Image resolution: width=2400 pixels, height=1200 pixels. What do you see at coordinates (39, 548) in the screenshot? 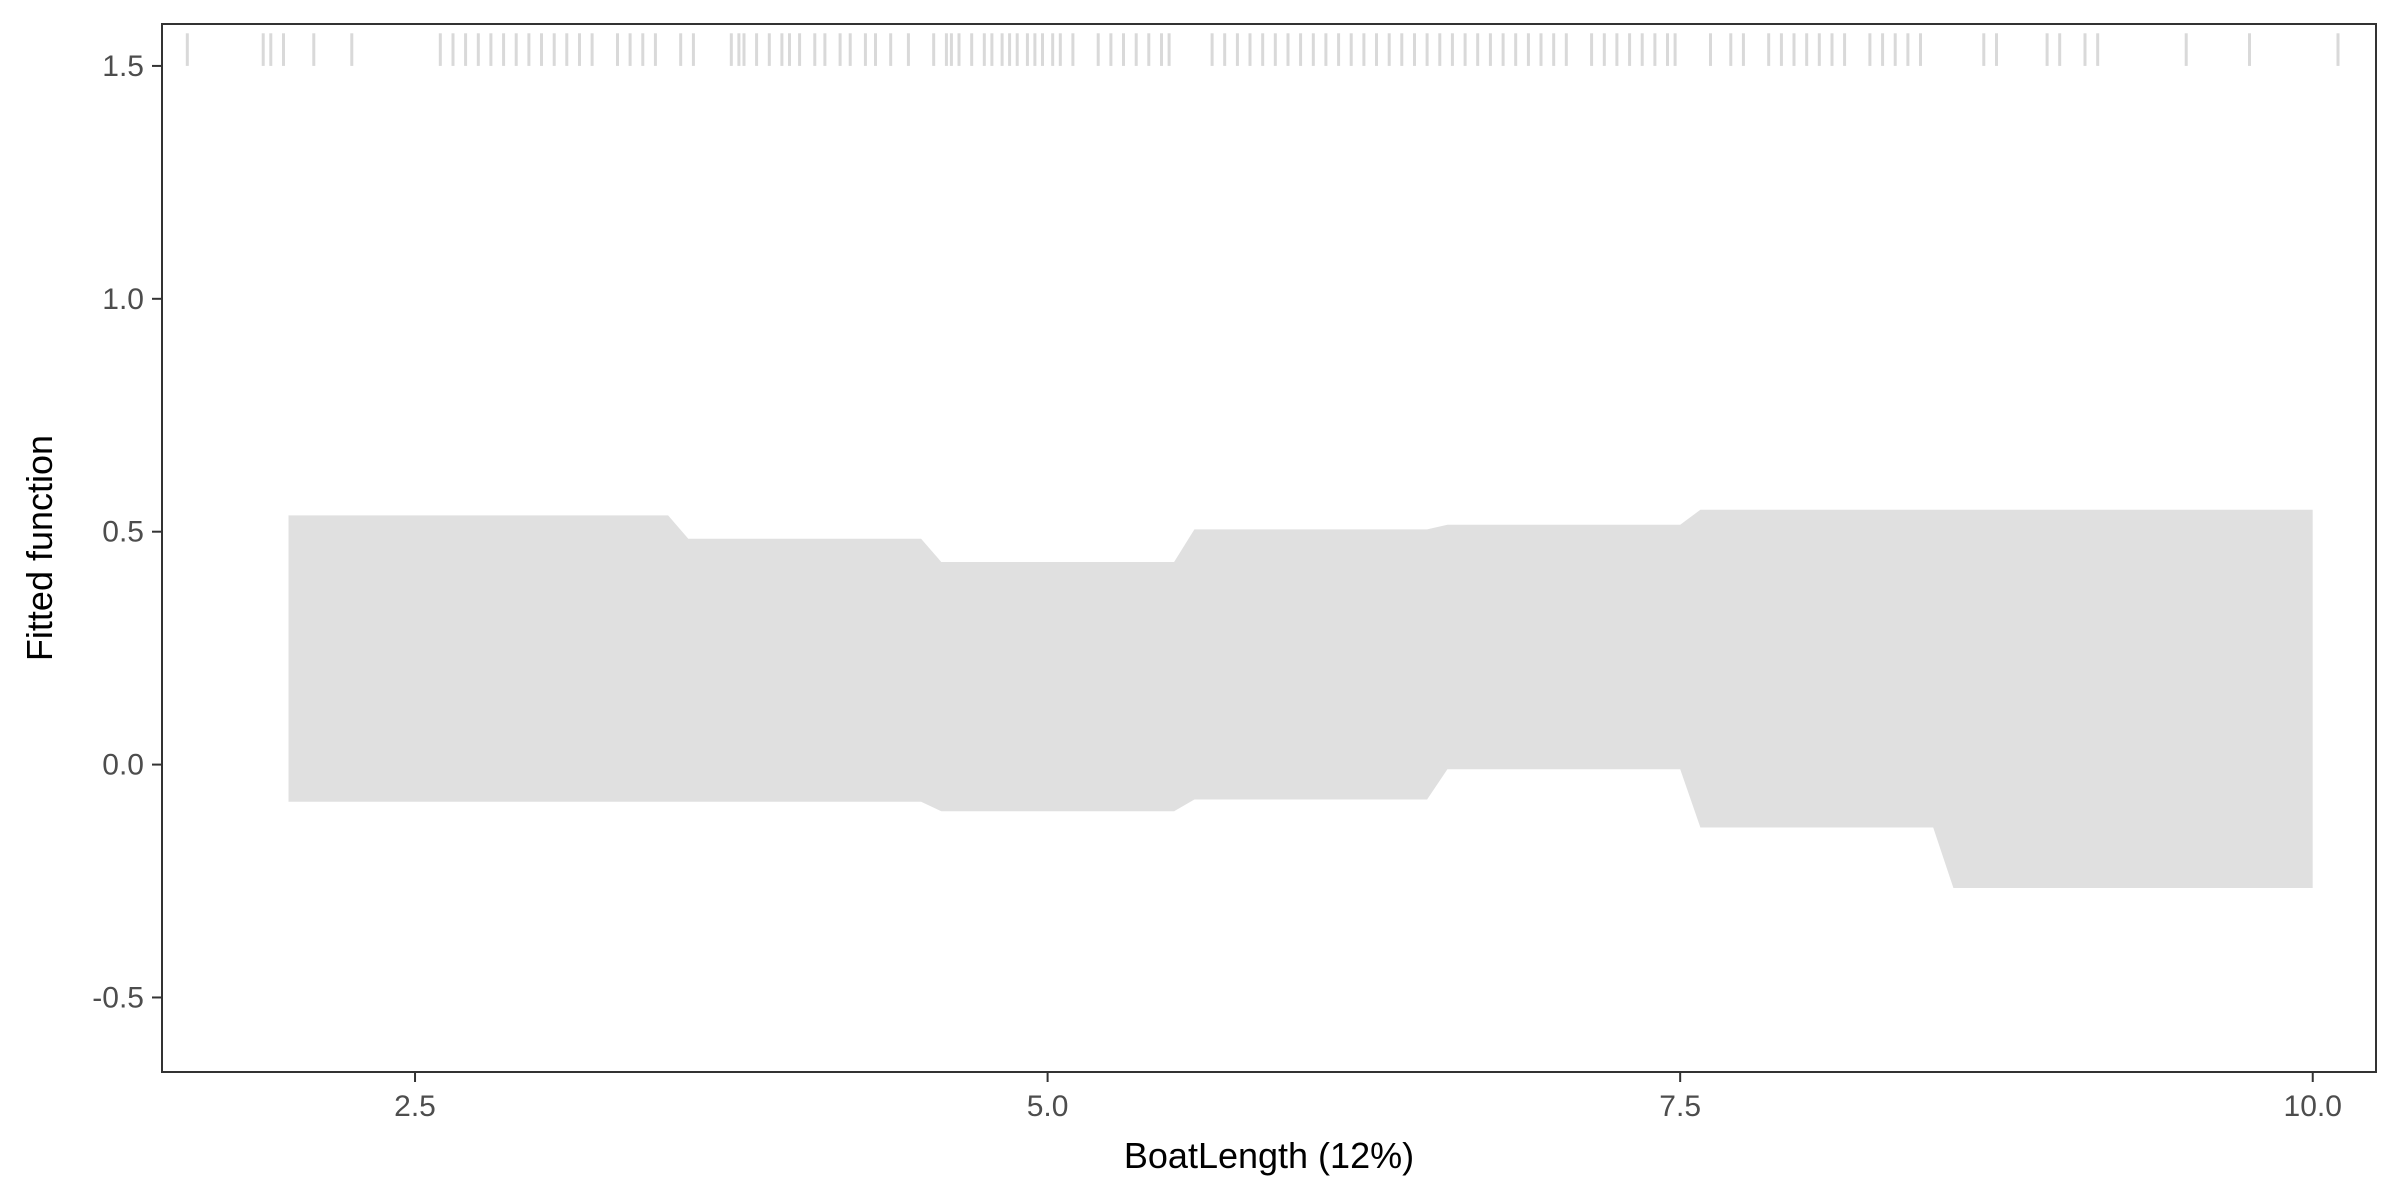
I see `y-axis-title: Fitted function` at bounding box center [39, 548].